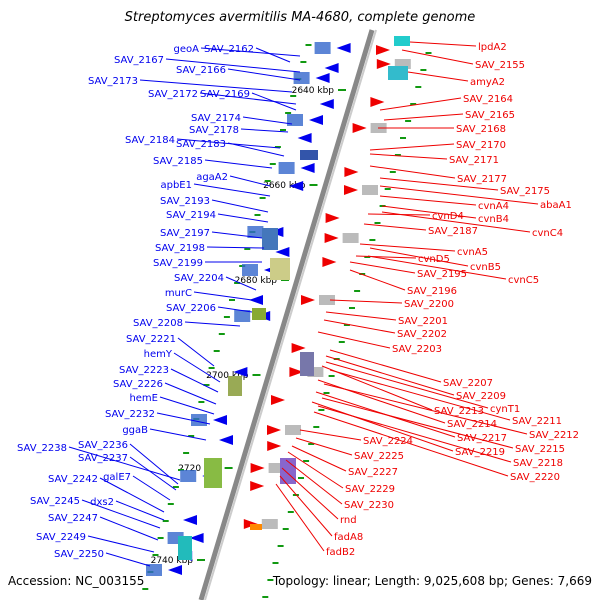  Describe the element at coordinates (176, 185) in the screenshot. I see `gene-label-left: apbE1` at that location.